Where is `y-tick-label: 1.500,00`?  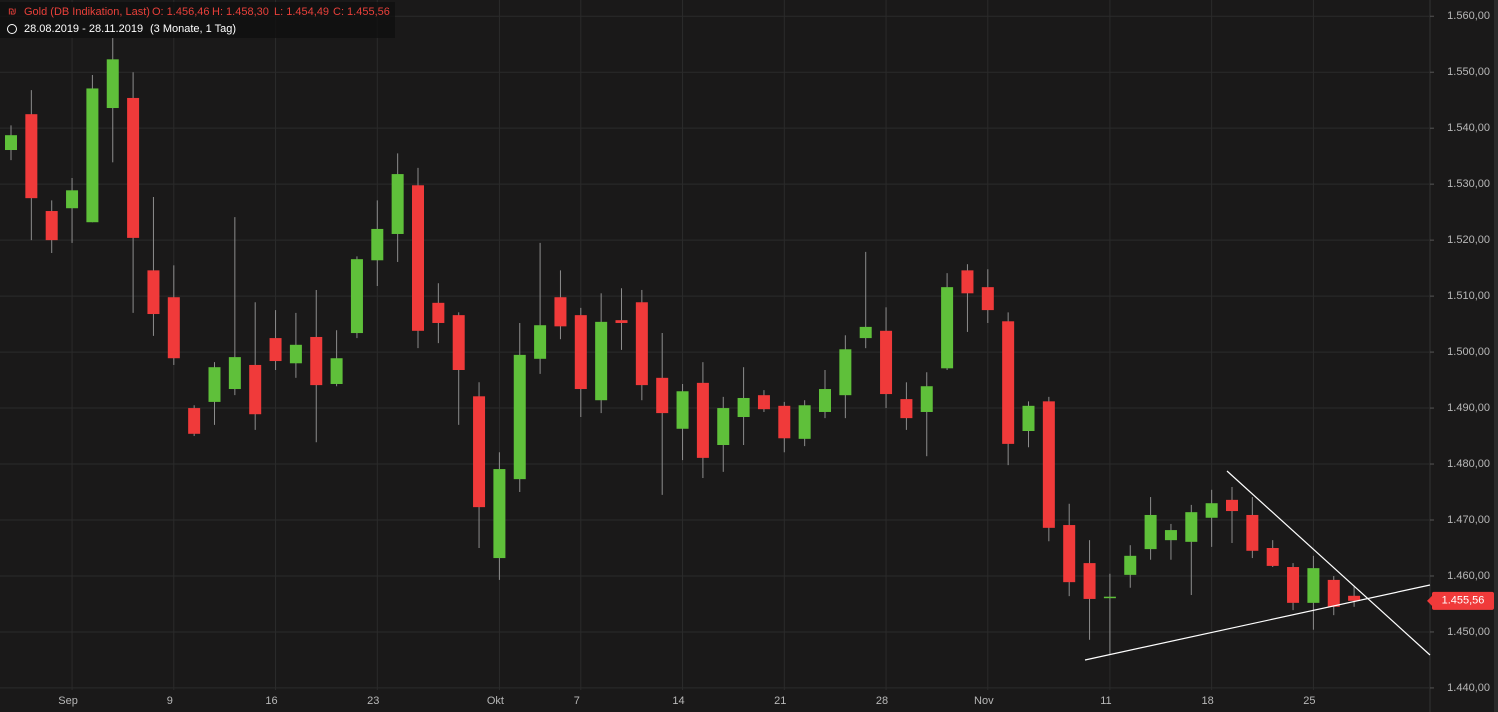 y-tick-label: 1.500,00 is located at coordinates (1468, 352).